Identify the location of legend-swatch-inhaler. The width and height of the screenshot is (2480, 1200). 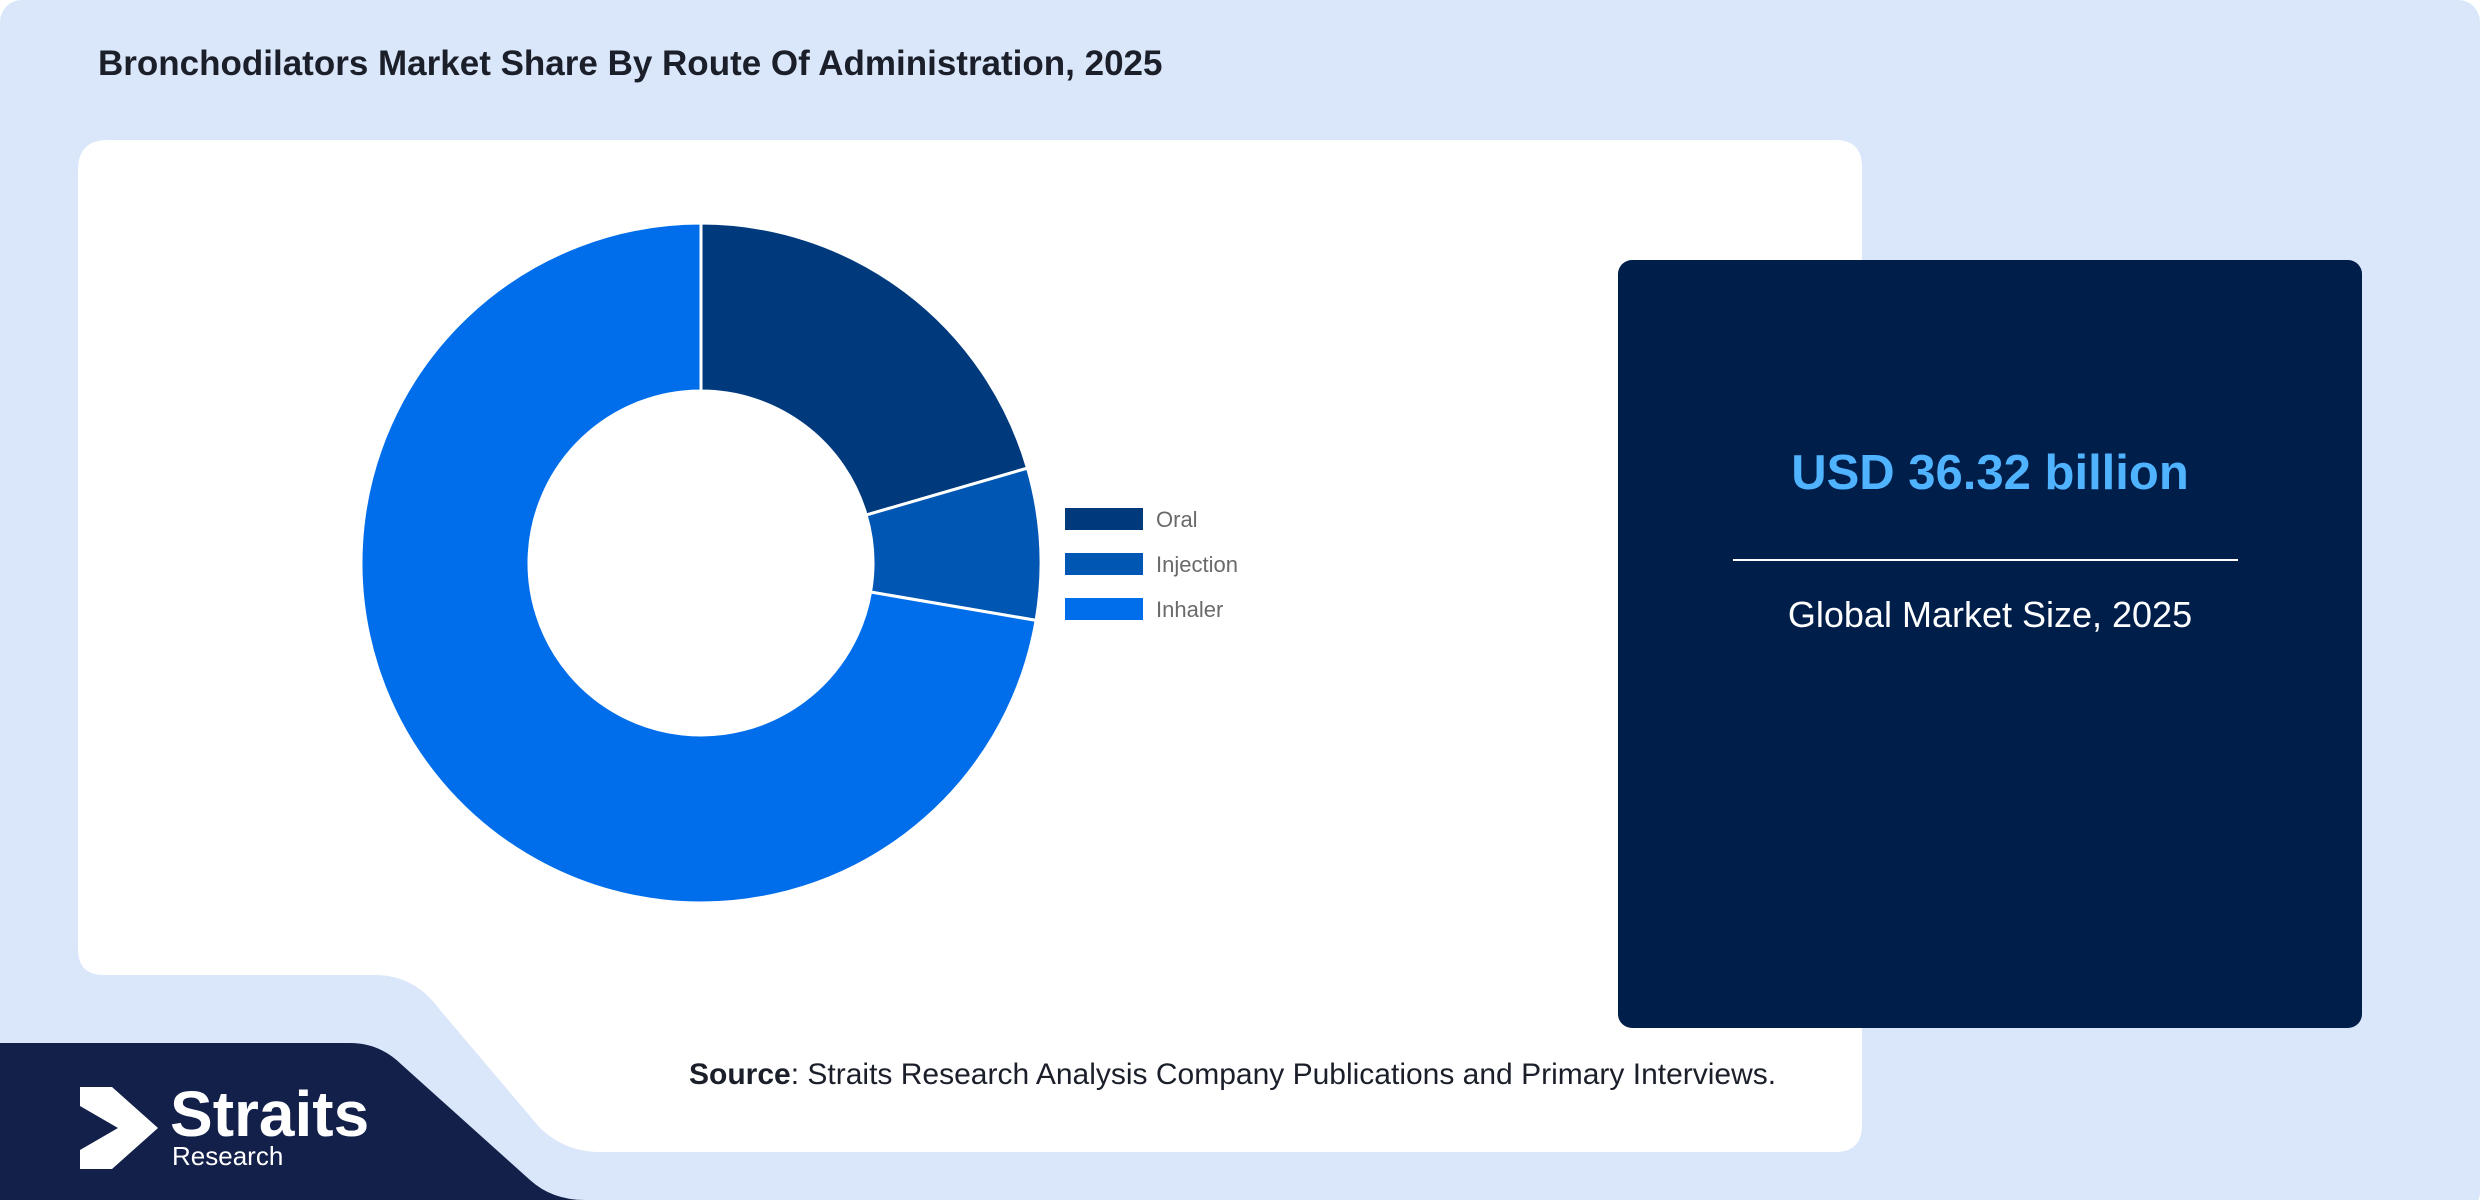
(1104, 609).